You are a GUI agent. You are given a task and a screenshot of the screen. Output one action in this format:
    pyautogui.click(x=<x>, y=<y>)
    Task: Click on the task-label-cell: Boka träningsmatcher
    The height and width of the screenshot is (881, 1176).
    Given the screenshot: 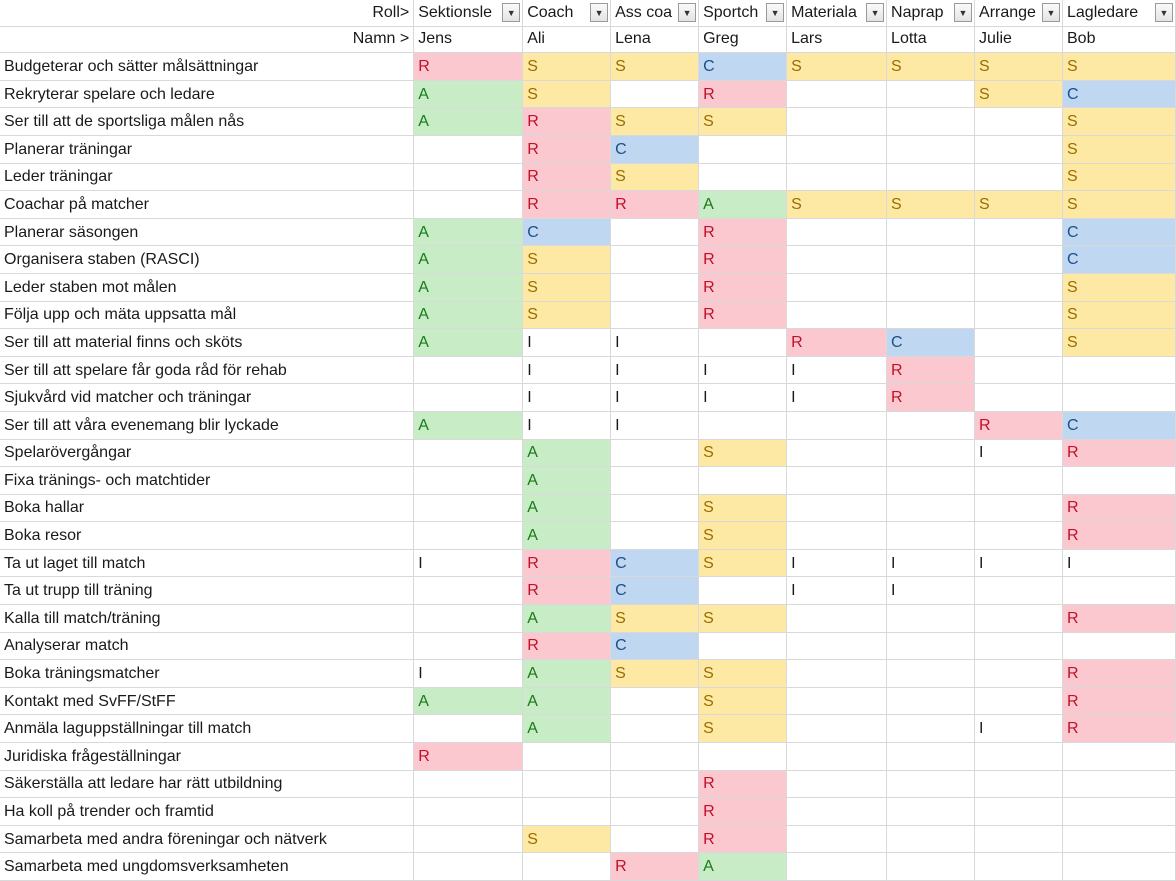 What is the action you would take?
    pyautogui.click(x=207, y=673)
    